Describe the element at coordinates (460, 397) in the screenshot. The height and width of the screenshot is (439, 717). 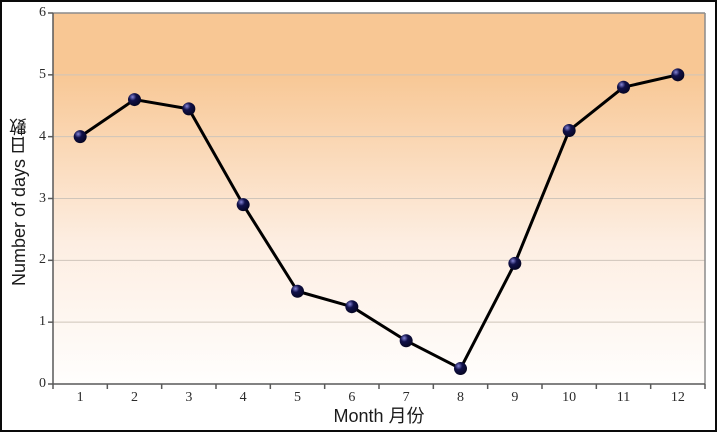
I see `x-tick-label: 8` at that location.